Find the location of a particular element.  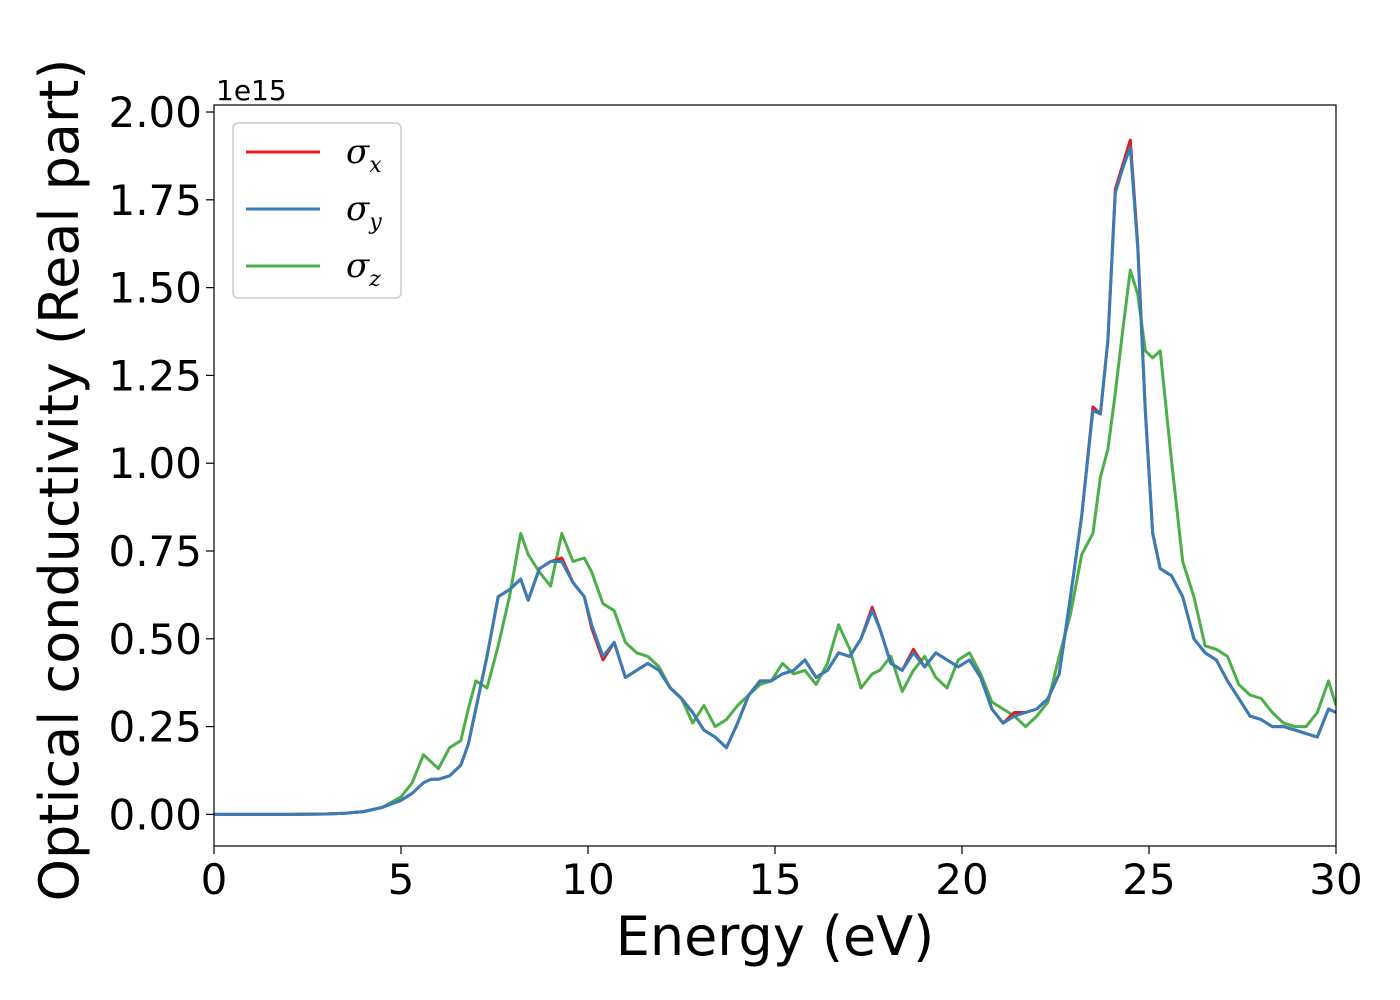

y-tick-label: 1.50 is located at coordinates (155, 288).